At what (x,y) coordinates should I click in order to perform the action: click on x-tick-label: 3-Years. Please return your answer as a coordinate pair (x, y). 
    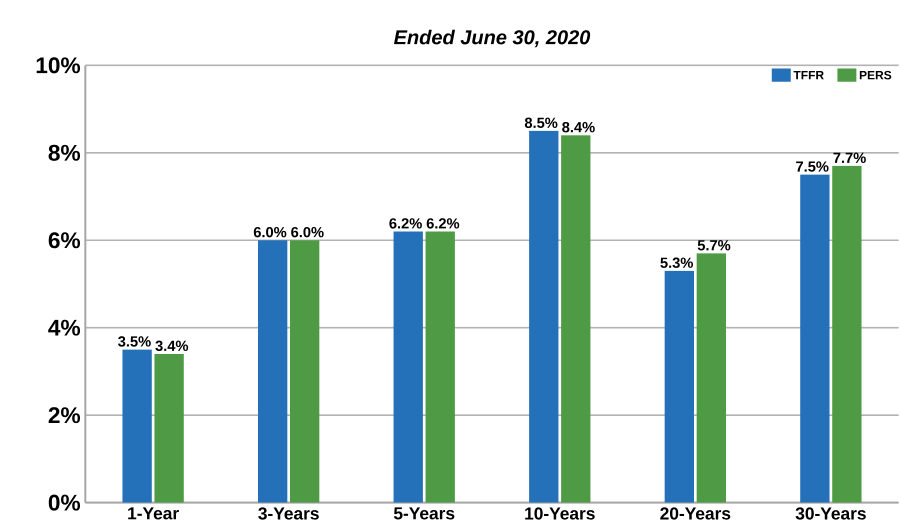
    Looking at the image, I should click on (288, 513).